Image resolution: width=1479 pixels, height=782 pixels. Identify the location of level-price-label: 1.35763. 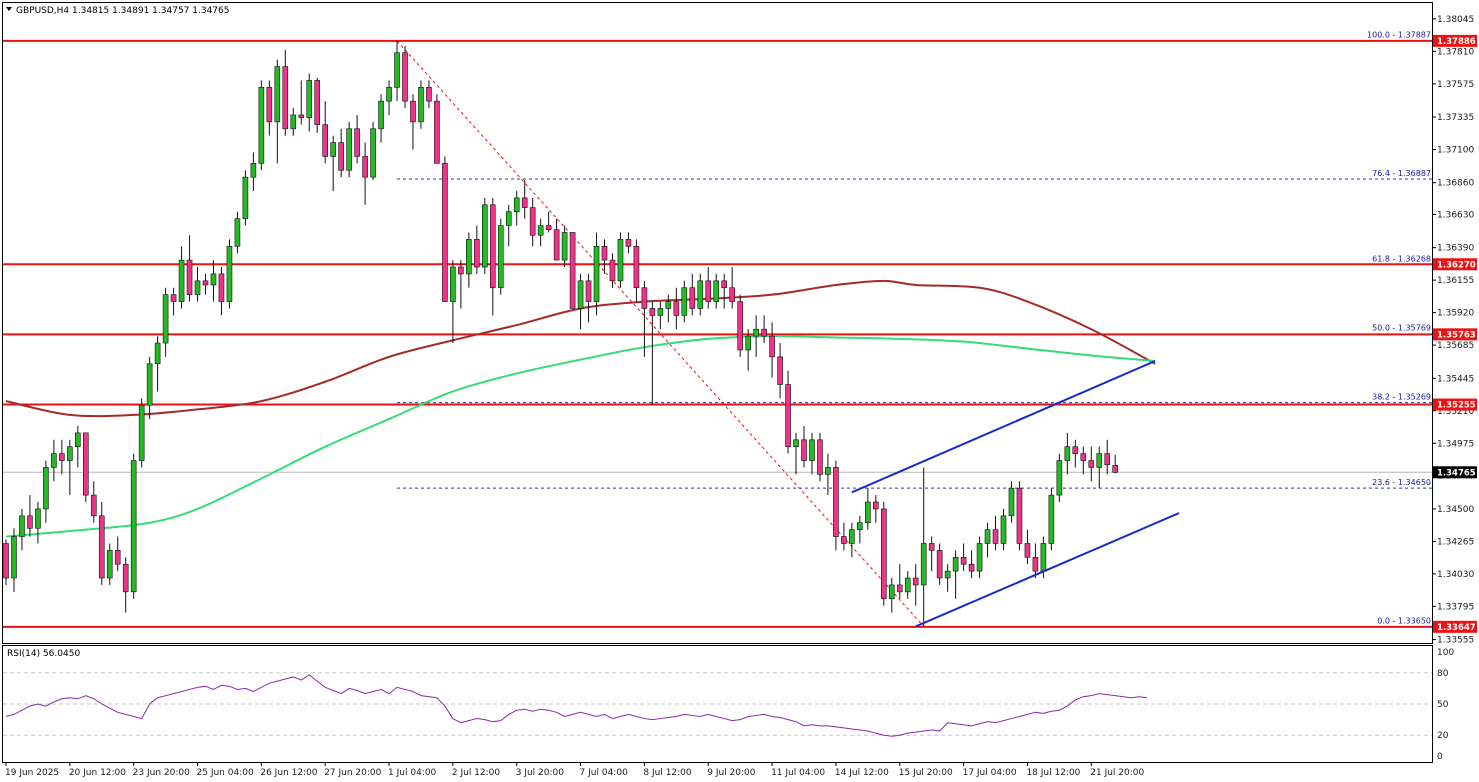
(1456, 335).